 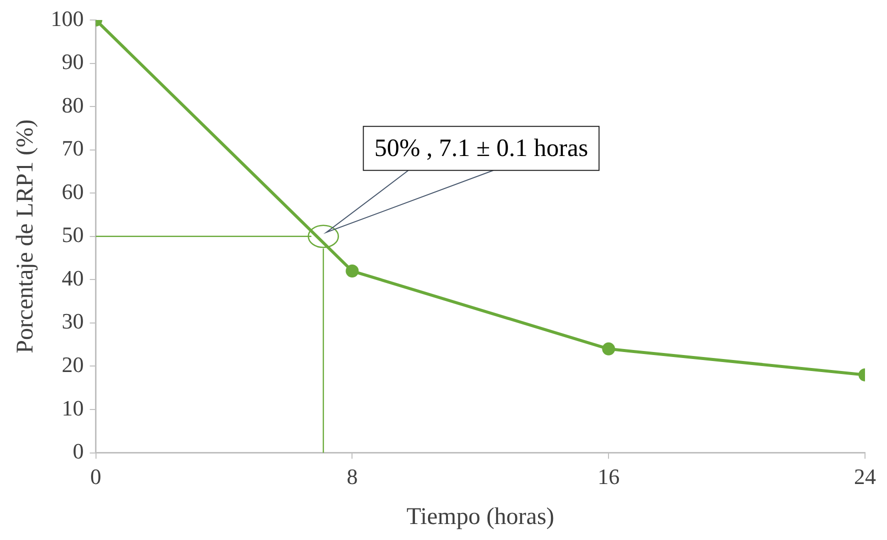 I want to click on x-tick-label: 24, so click(x=865, y=476).